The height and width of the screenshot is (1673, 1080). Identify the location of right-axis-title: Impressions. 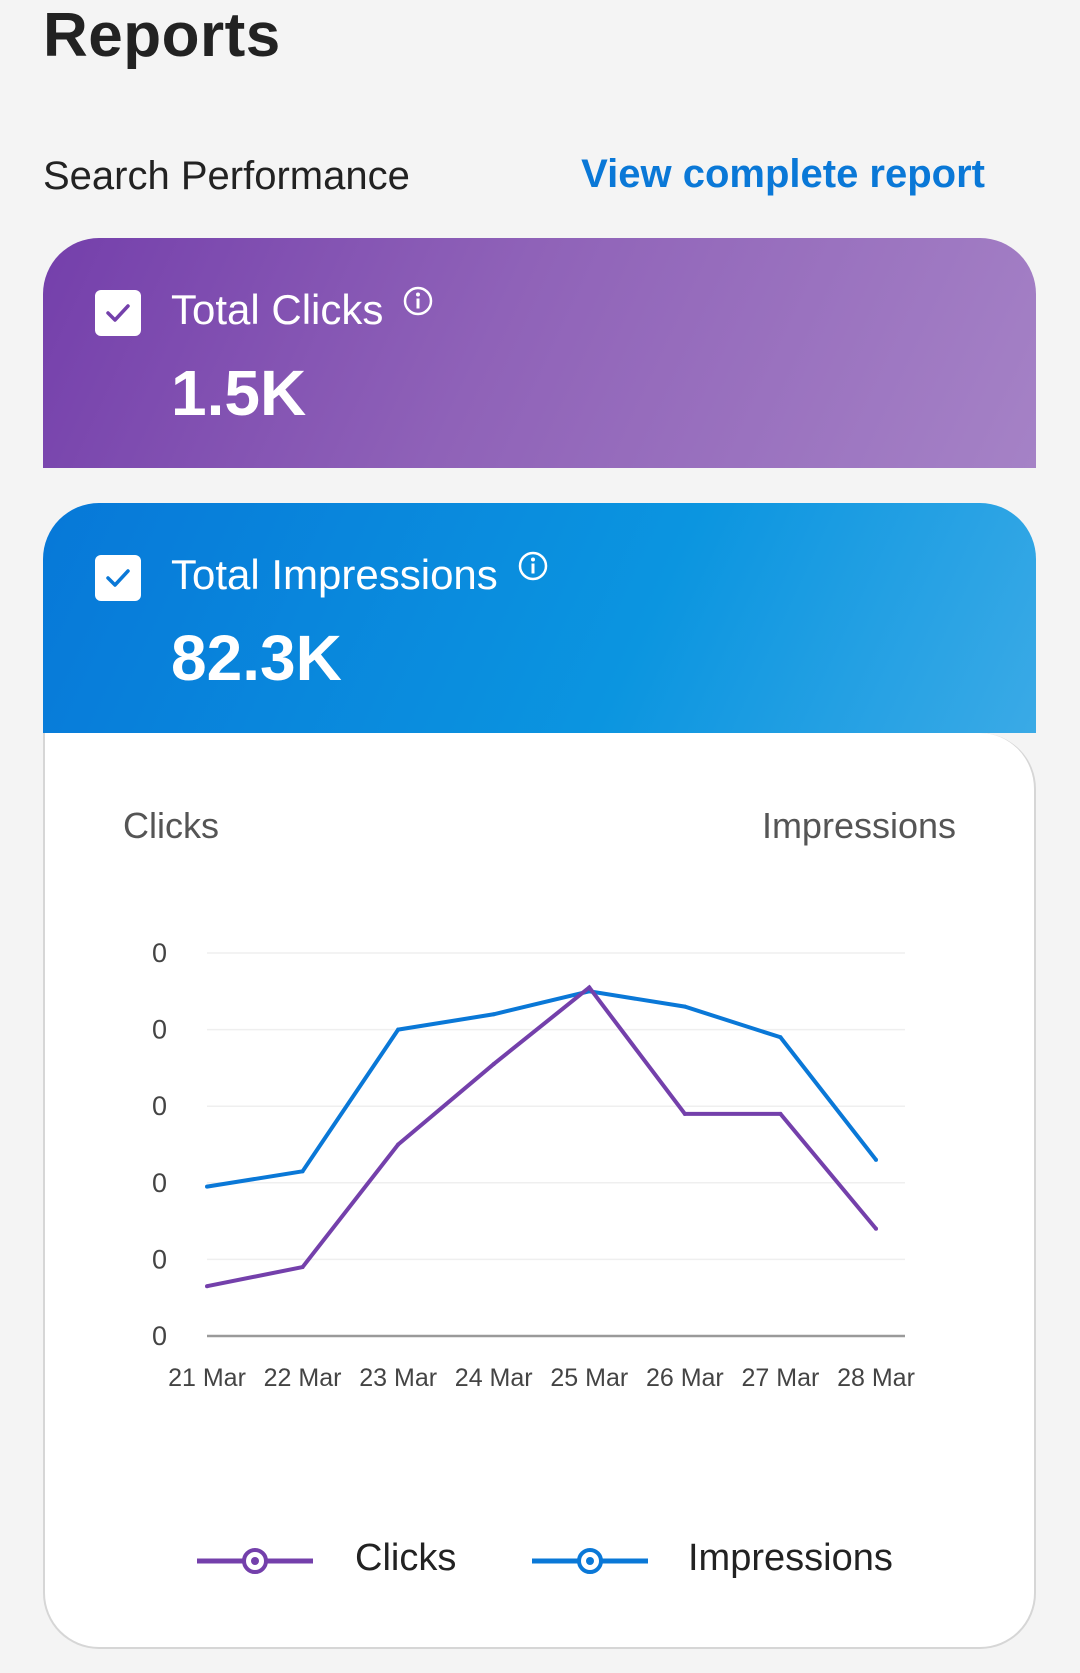
(858, 825).